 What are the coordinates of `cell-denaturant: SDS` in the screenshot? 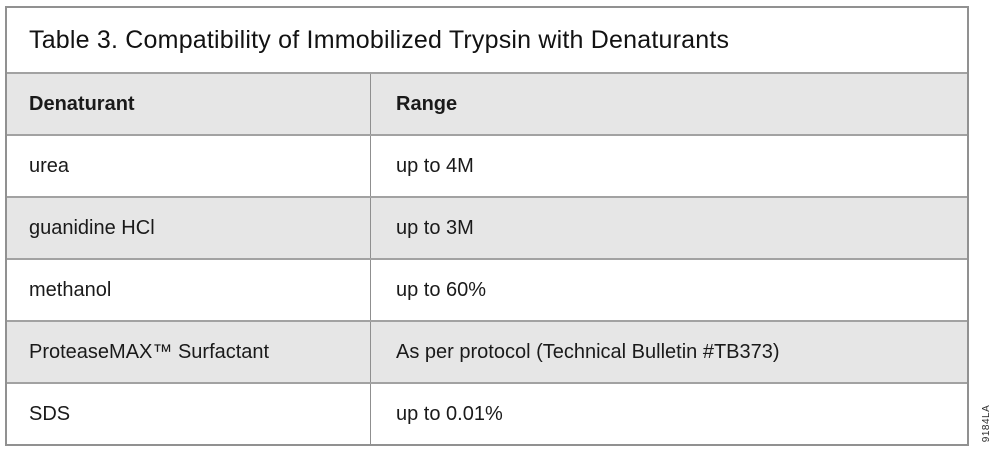 It's located at (189, 414).